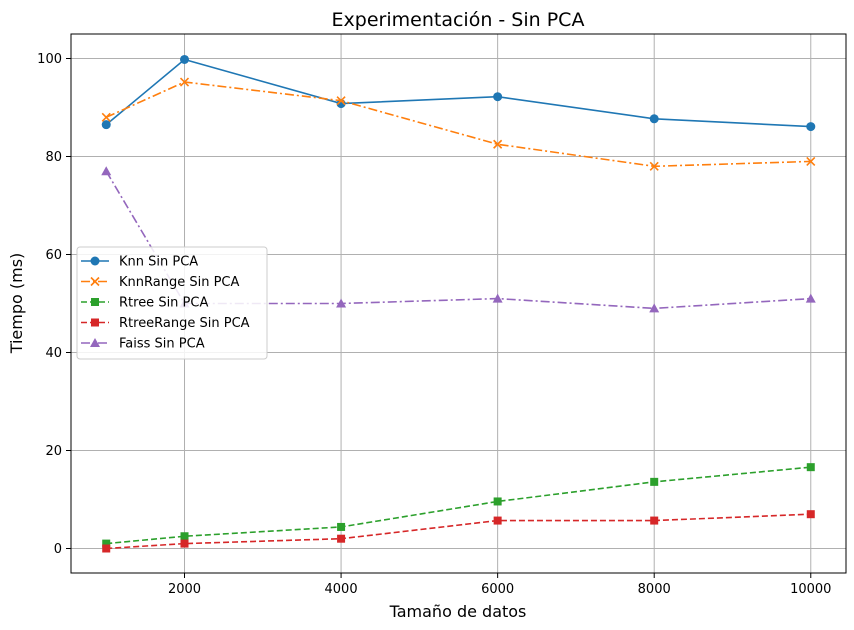  What do you see at coordinates (49, 59) in the screenshot?
I see `y-tick-label: 100` at bounding box center [49, 59].